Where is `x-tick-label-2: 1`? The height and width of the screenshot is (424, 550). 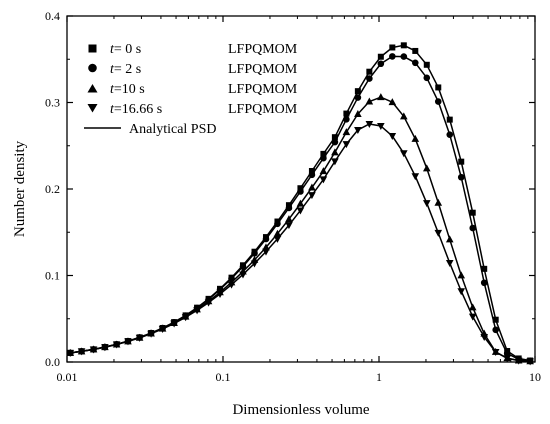 x-tick-label-2: 1 is located at coordinates (379, 377).